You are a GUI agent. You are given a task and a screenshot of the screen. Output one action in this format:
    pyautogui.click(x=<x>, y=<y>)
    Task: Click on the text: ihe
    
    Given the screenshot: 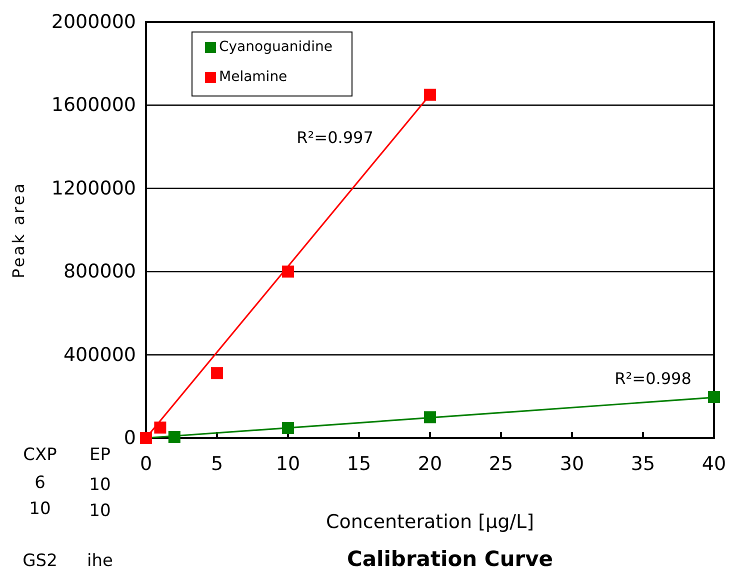 What is the action you would take?
    pyautogui.click(x=100, y=561)
    